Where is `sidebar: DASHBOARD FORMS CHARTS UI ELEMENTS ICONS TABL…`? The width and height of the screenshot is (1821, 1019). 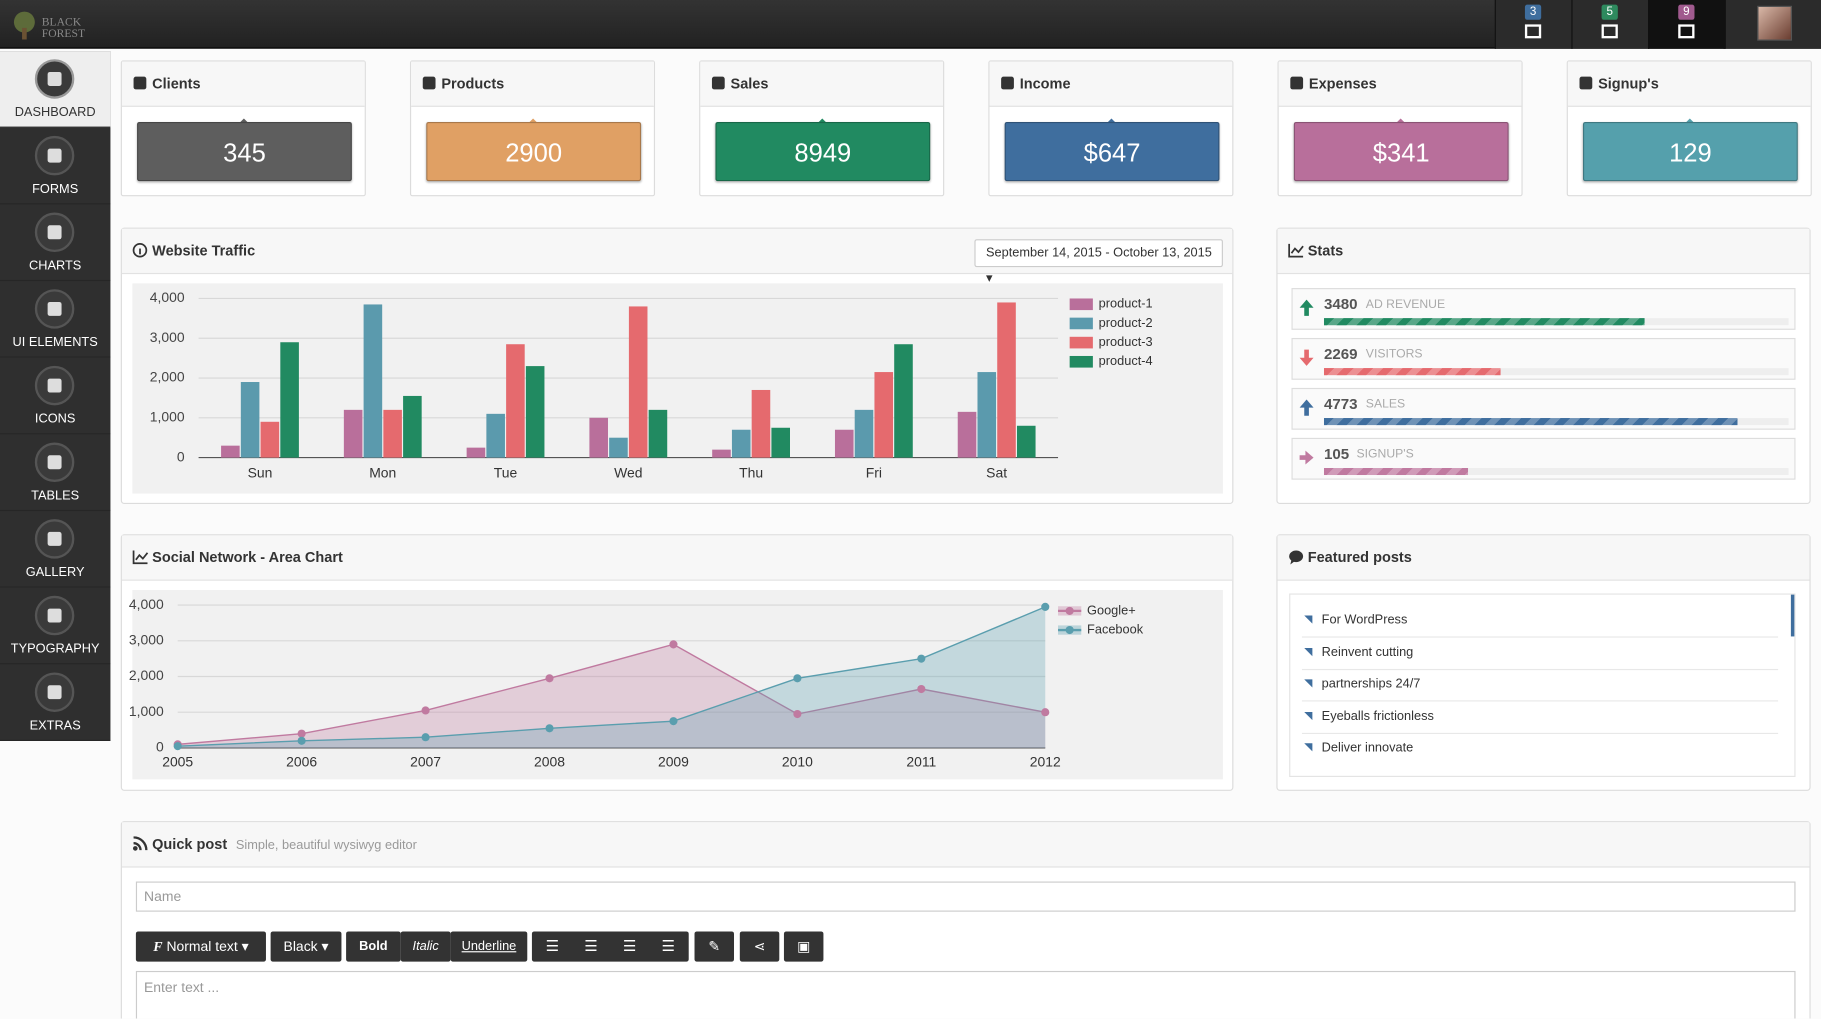
sidebar: DASHBOARD FORMS CHARTS UI ELEMENTS ICONS TABL… is located at coordinates (55, 396).